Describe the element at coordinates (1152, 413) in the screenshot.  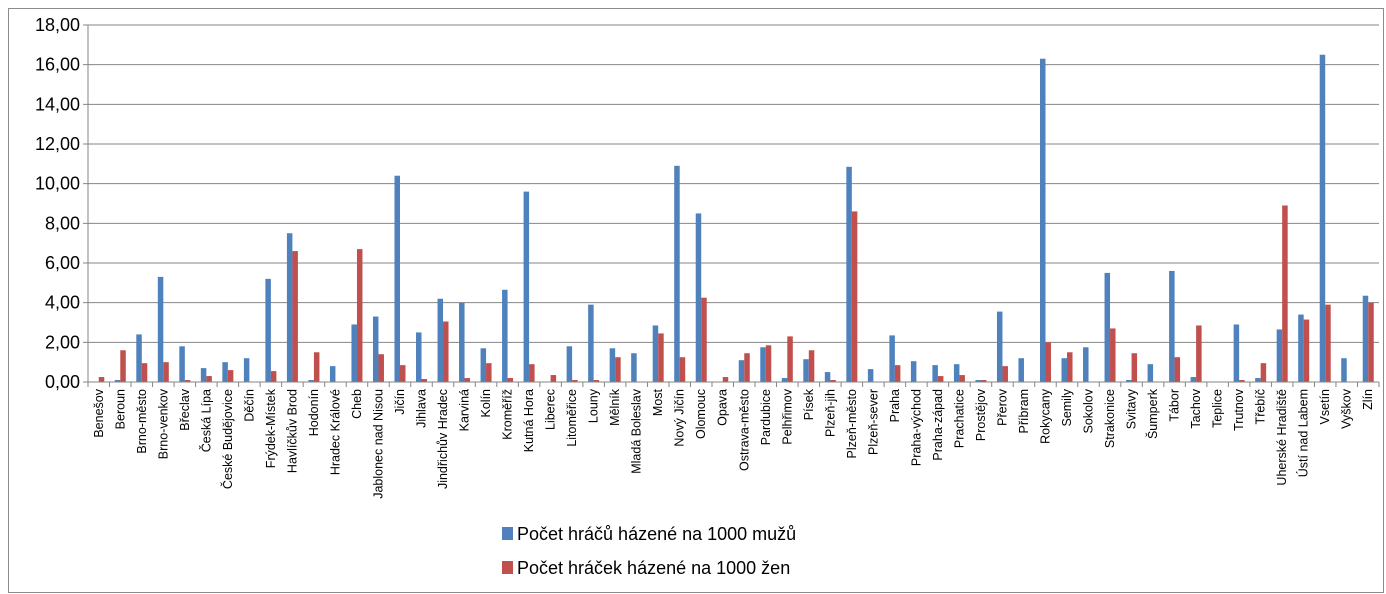
I see `x-category-label: Šumperk` at that location.